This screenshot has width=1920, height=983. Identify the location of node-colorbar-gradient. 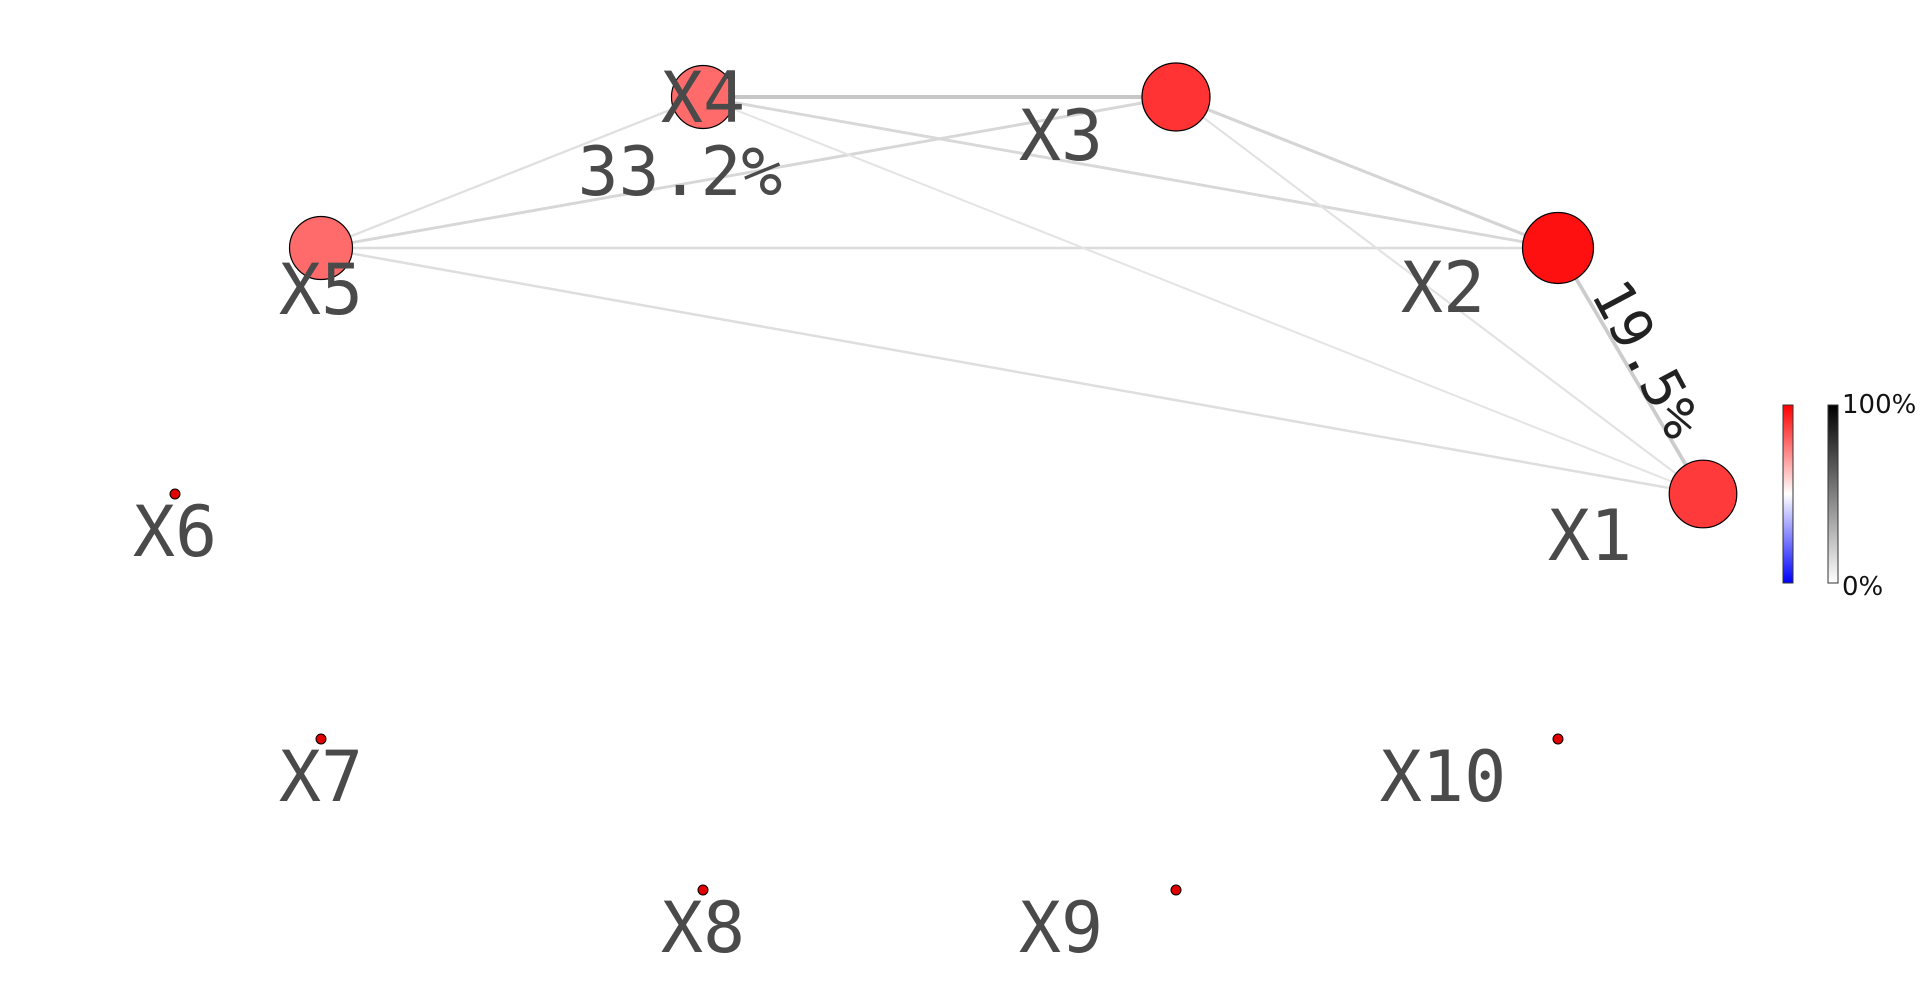
(1788, 494).